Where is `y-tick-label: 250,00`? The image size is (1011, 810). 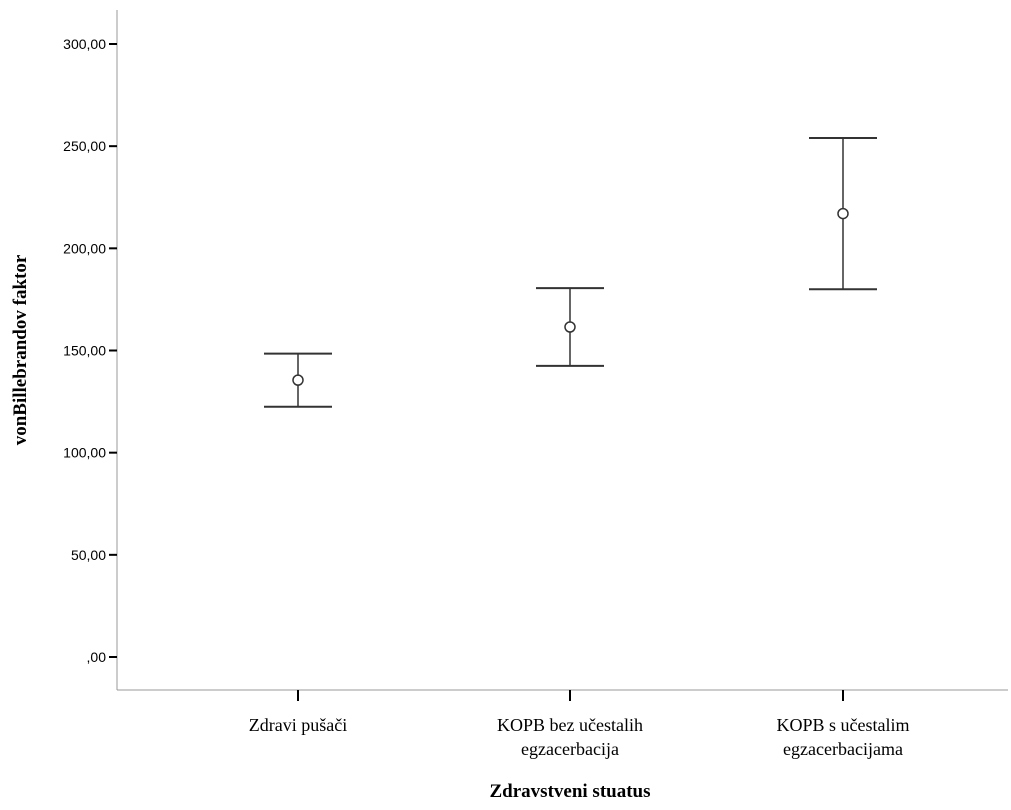 y-tick-label: 250,00 is located at coordinates (84, 146).